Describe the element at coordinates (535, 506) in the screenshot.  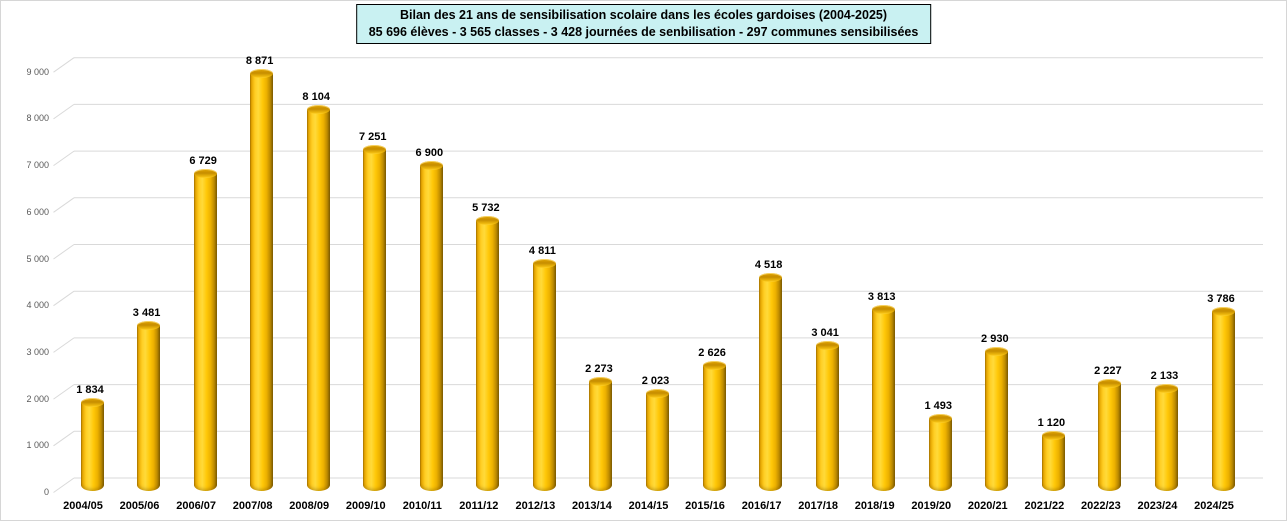
I see `x-axis-label: 2012/13` at that location.